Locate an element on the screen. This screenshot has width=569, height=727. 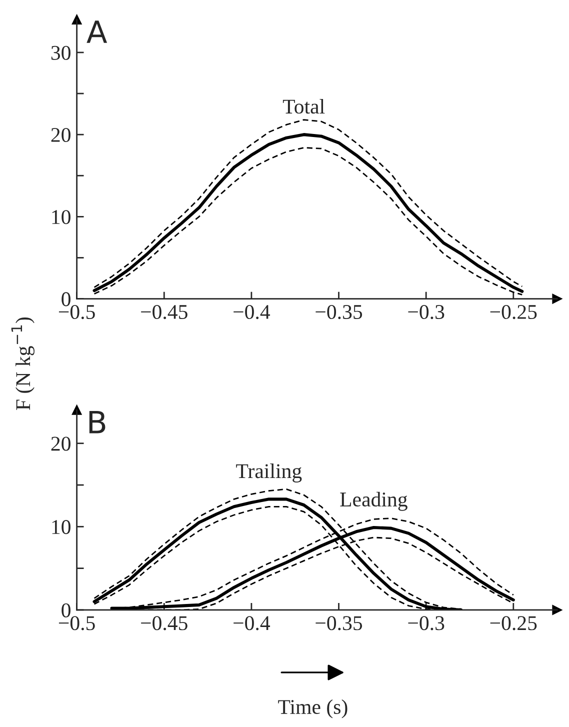
series-label: Trailing is located at coordinates (269, 473).